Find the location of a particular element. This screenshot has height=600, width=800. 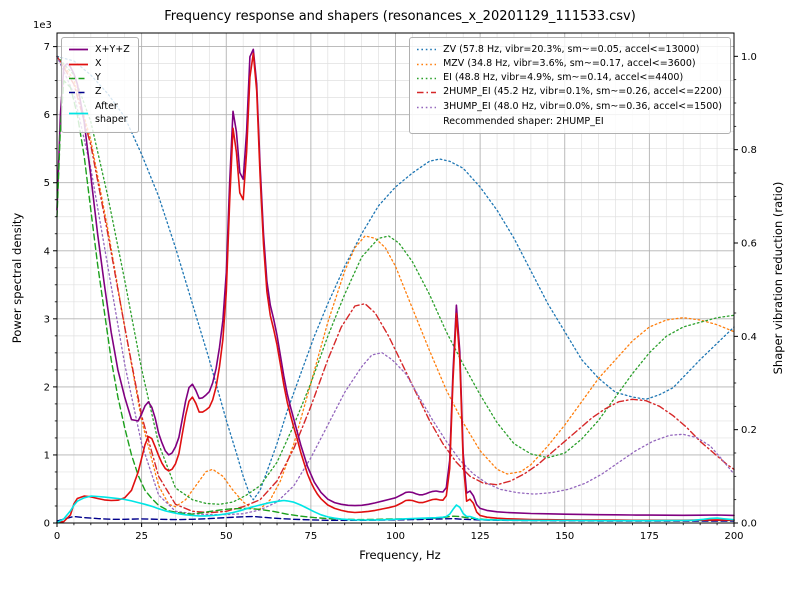

tick-label: 7 is located at coordinates (47, 47).